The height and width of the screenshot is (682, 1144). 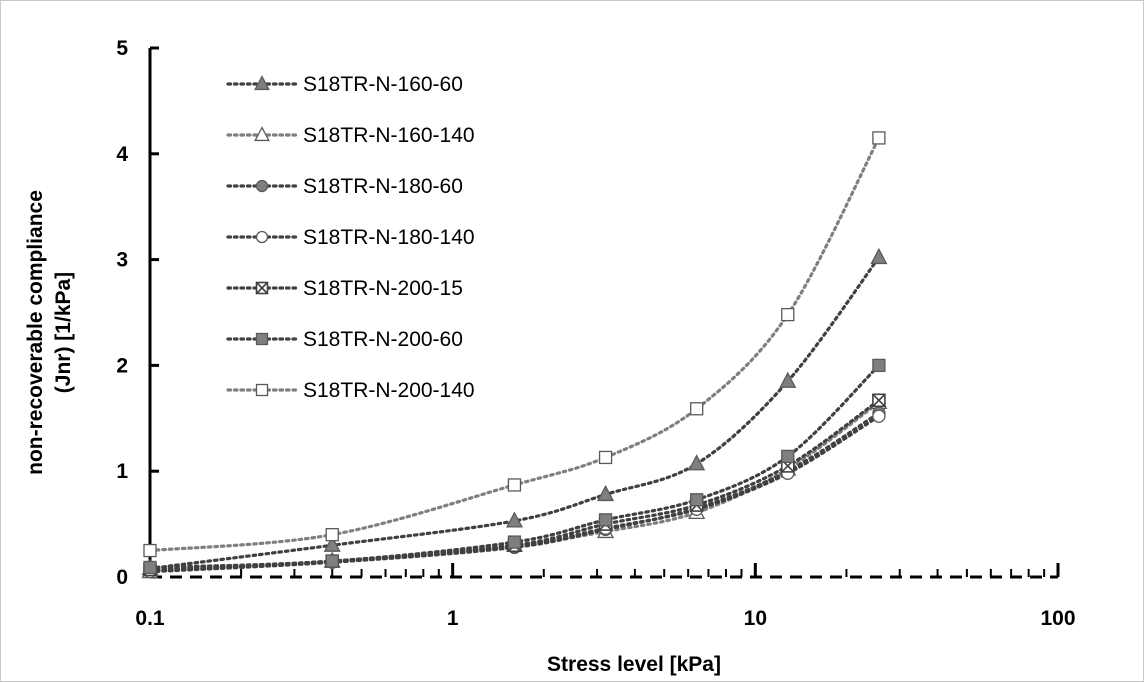 What do you see at coordinates (1057, 618) in the screenshot?
I see `x-tick-label: 100` at bounding box center [1057, 618].